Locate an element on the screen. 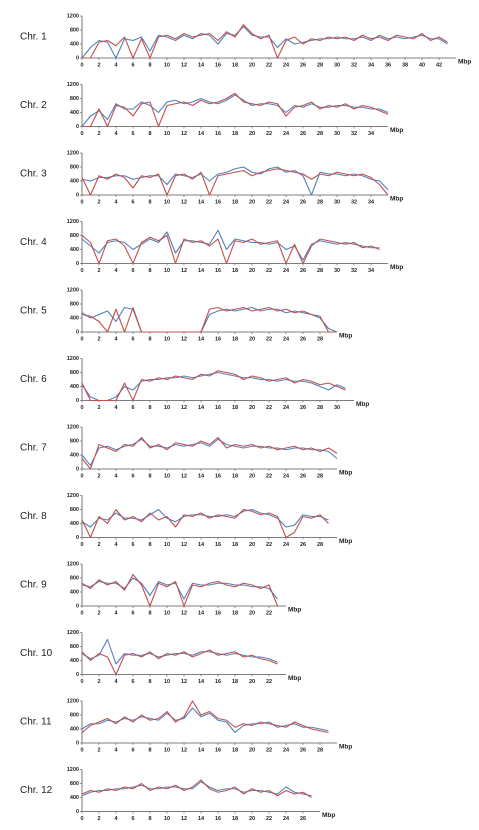  x-tick-label: 36 is located at coordinates (388, 65).